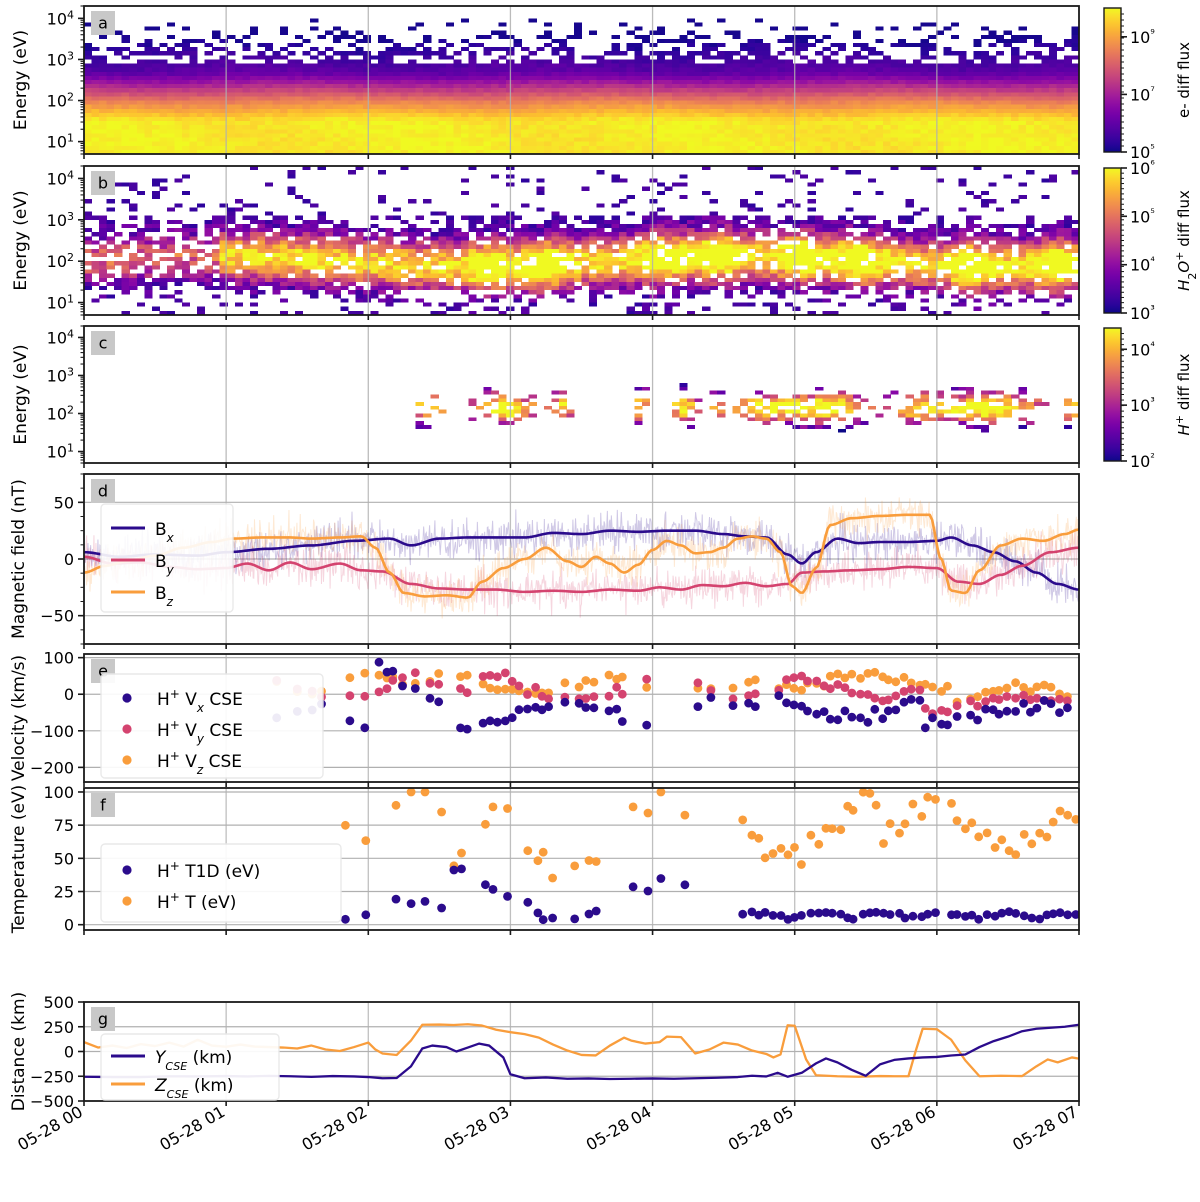  What do you see at coordinates (334, 1128) in the screenshot?
I see `xtick-label: 05-28 02` at bounding box center [334, 1128].